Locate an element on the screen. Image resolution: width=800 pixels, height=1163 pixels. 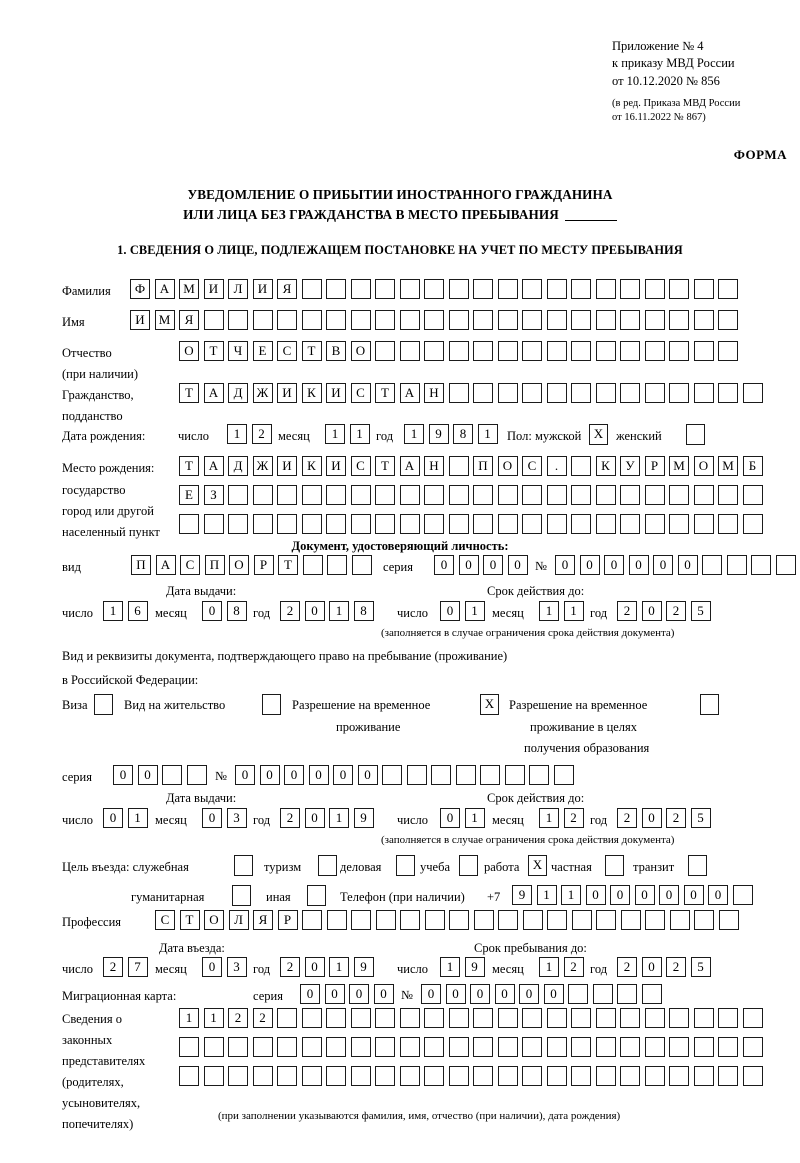
residence-permit-checkbox is located at coordinates (271, 704).